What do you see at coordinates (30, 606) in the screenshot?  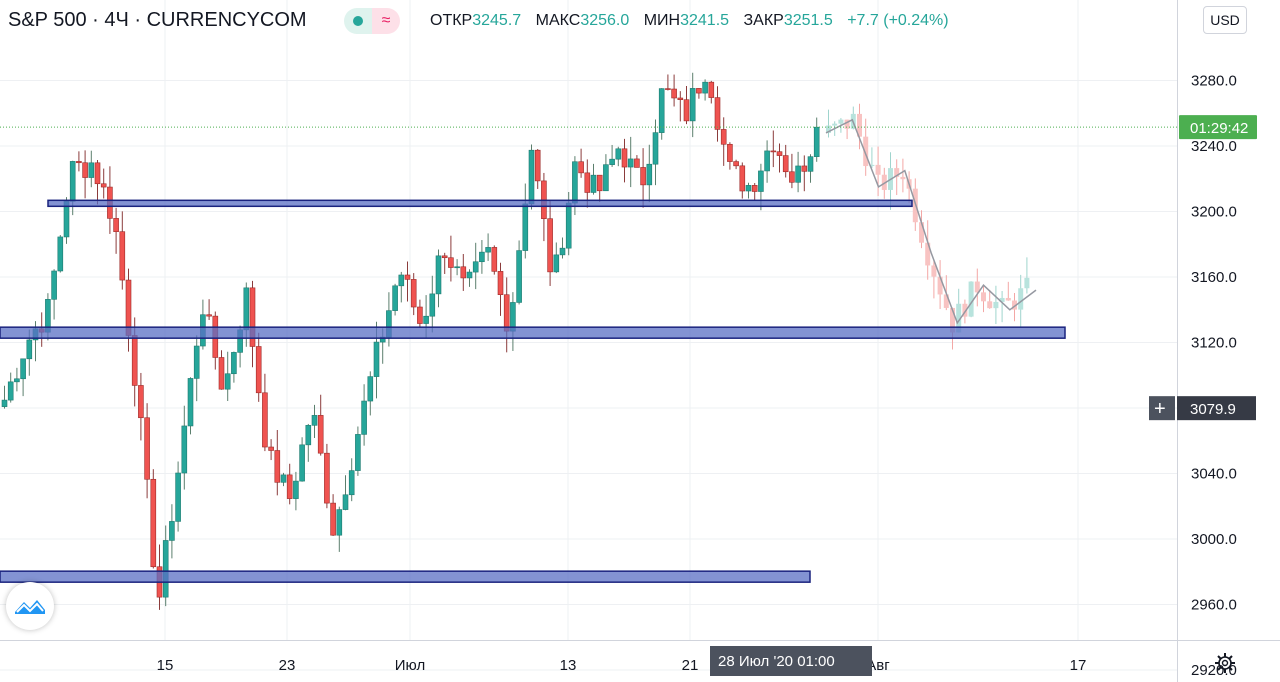 I see `tradingview-logo-icon` at bounding box center [30, 606].